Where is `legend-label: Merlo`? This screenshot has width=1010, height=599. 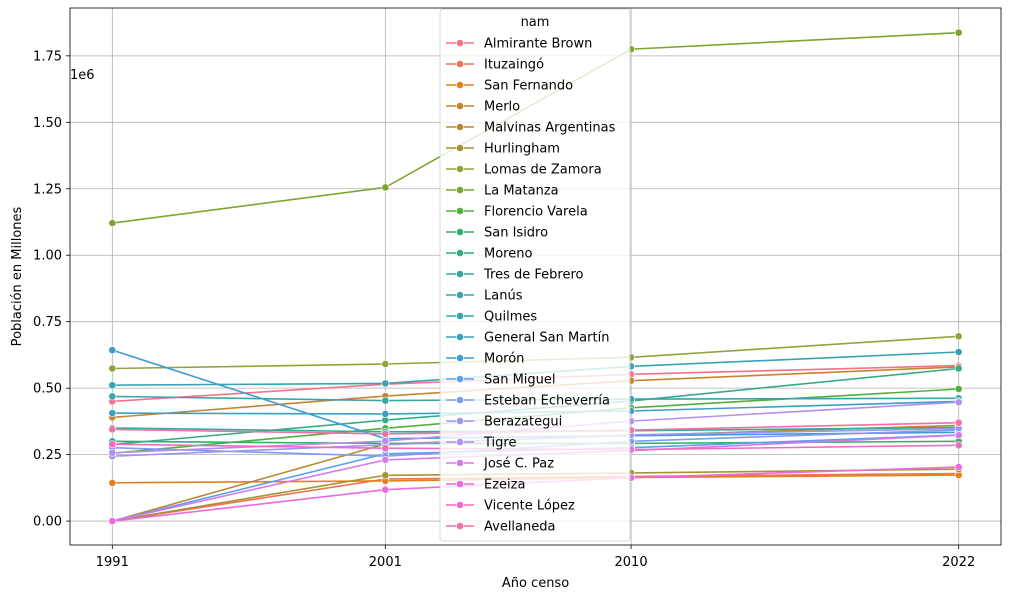 legend-label: Merlo is located at coordinates (502, 107).